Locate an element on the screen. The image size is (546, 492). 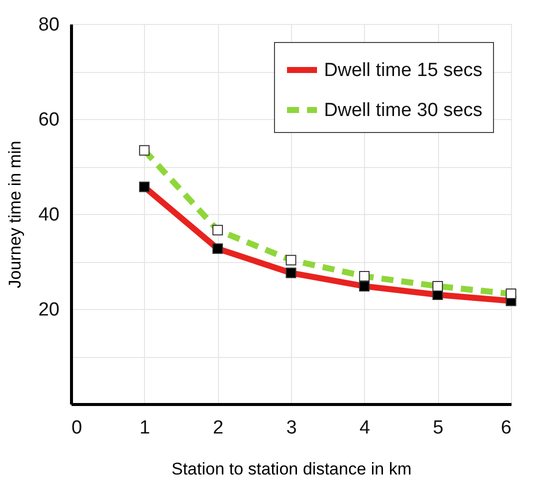
x-tick-label: 1 is located at coordinates (145, 428).